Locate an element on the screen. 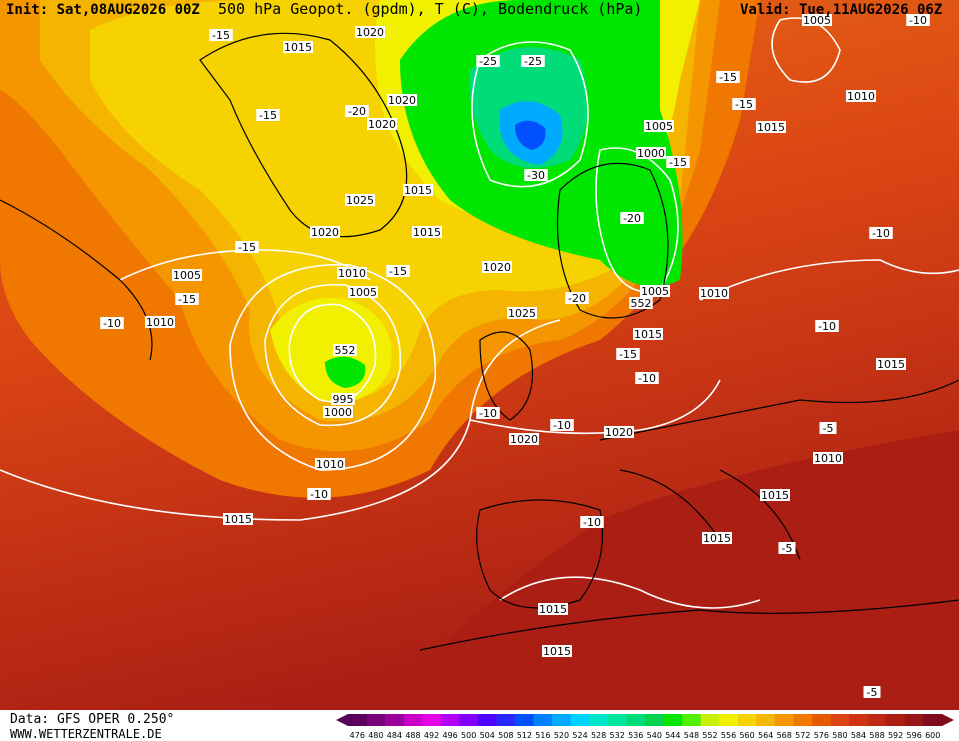 This screenshot has width=959, height=741. colorbar-label: 600 is located at coordinates (932, 735).